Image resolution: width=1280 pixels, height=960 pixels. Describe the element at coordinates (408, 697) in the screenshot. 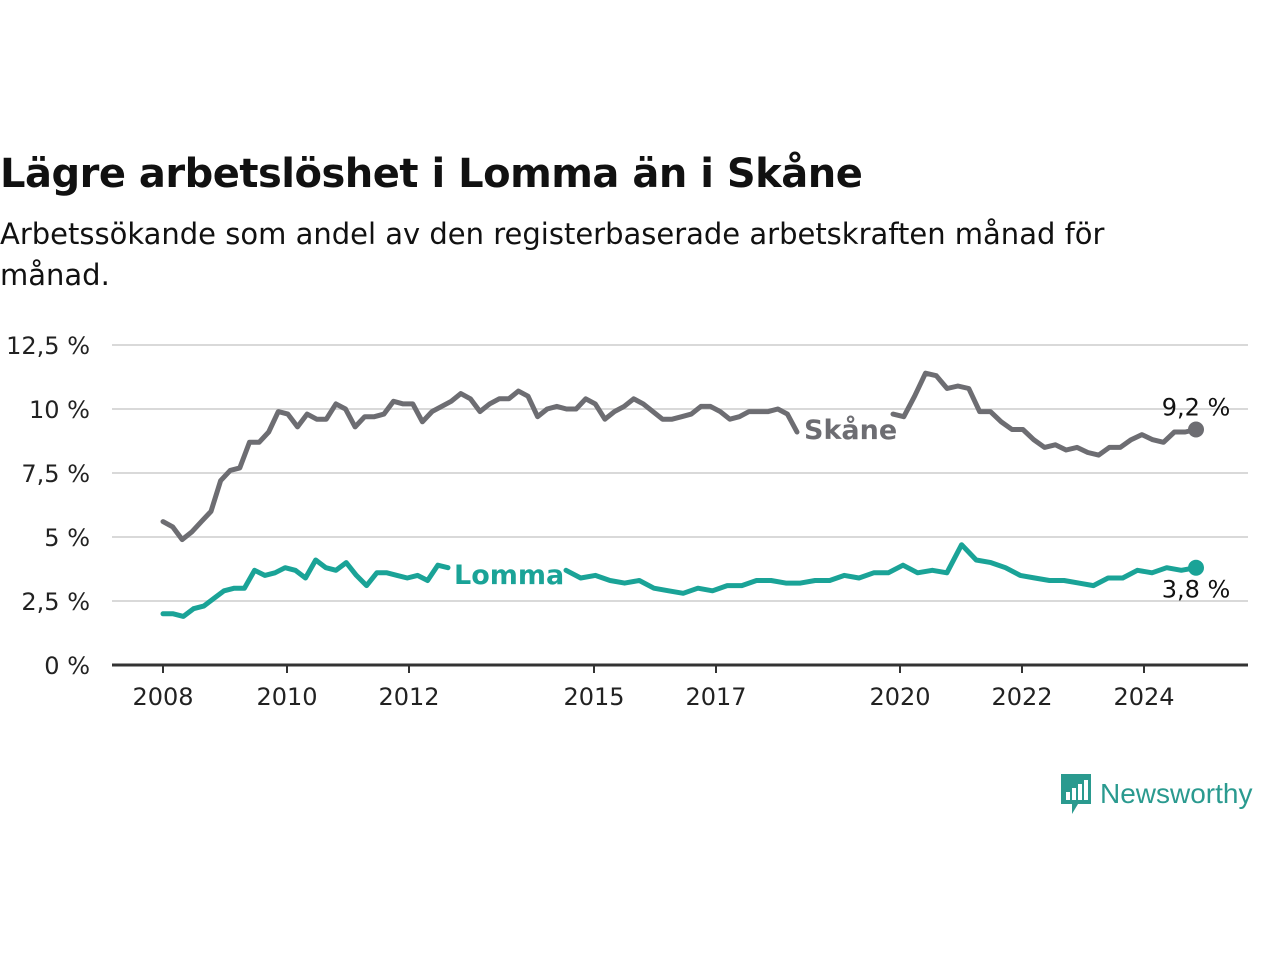

I see `x-tick-label: 2012` at that location.